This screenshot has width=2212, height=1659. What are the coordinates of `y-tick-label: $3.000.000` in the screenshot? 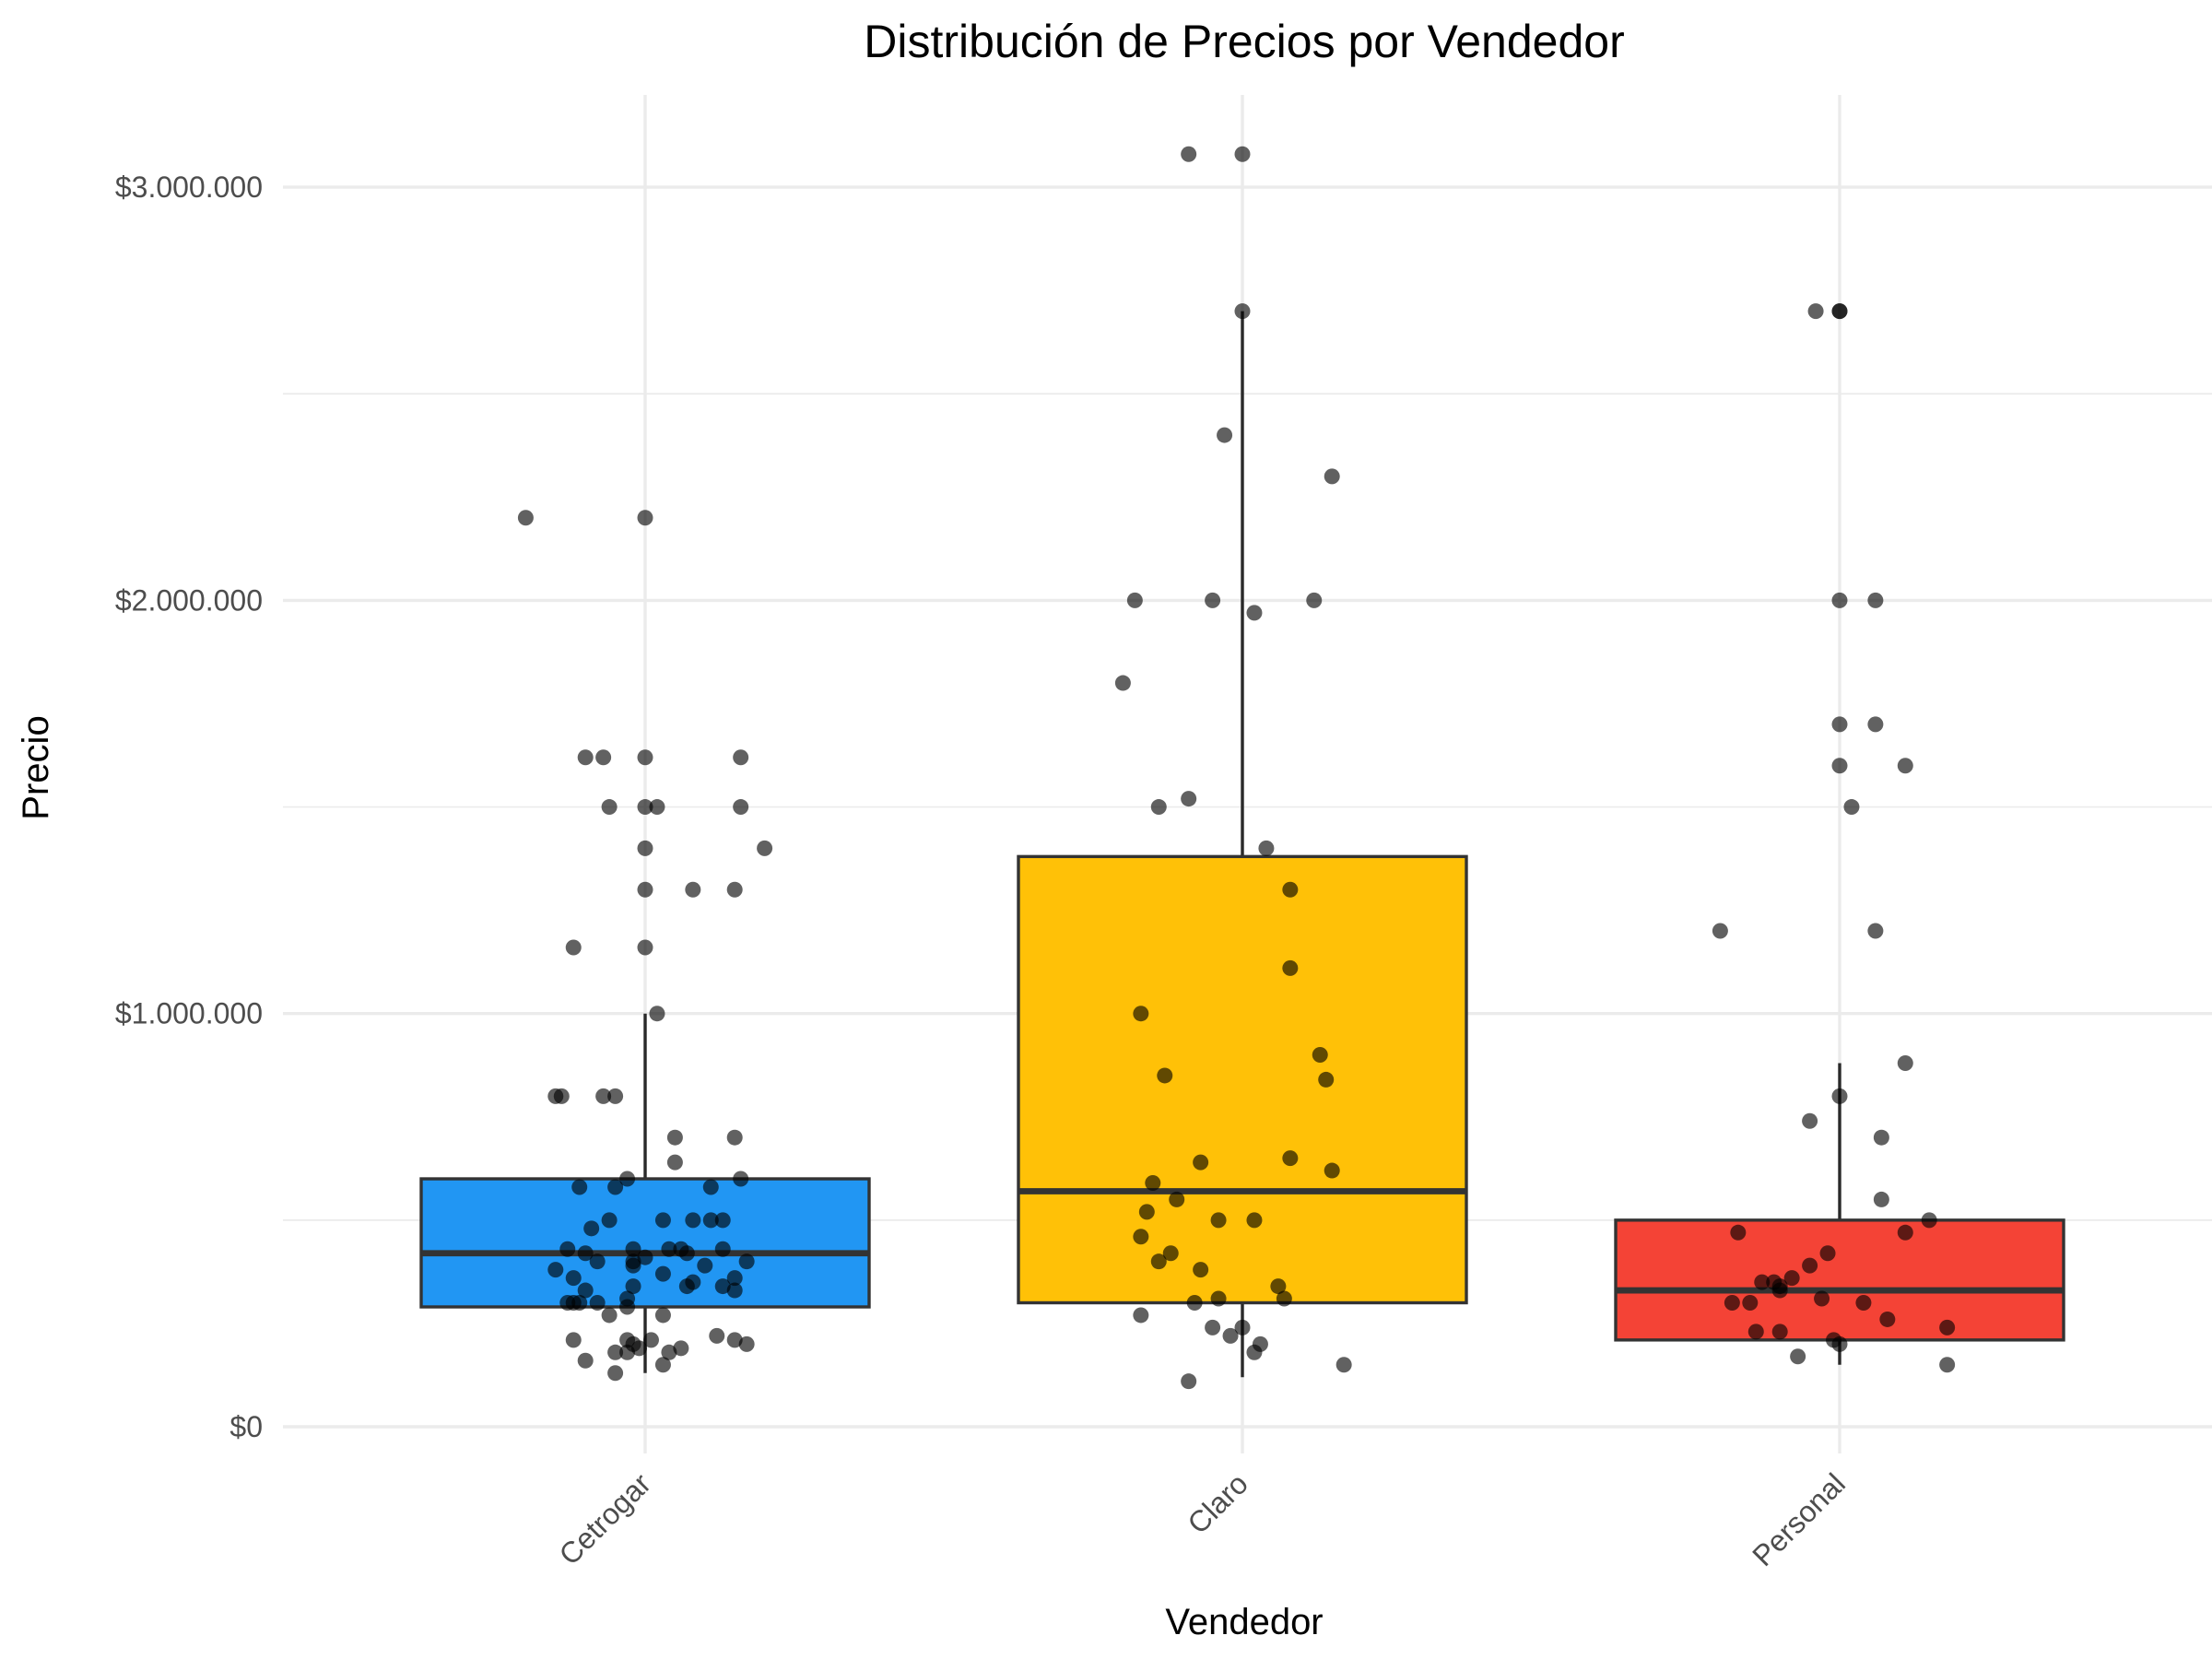 It's located at (189, 187).